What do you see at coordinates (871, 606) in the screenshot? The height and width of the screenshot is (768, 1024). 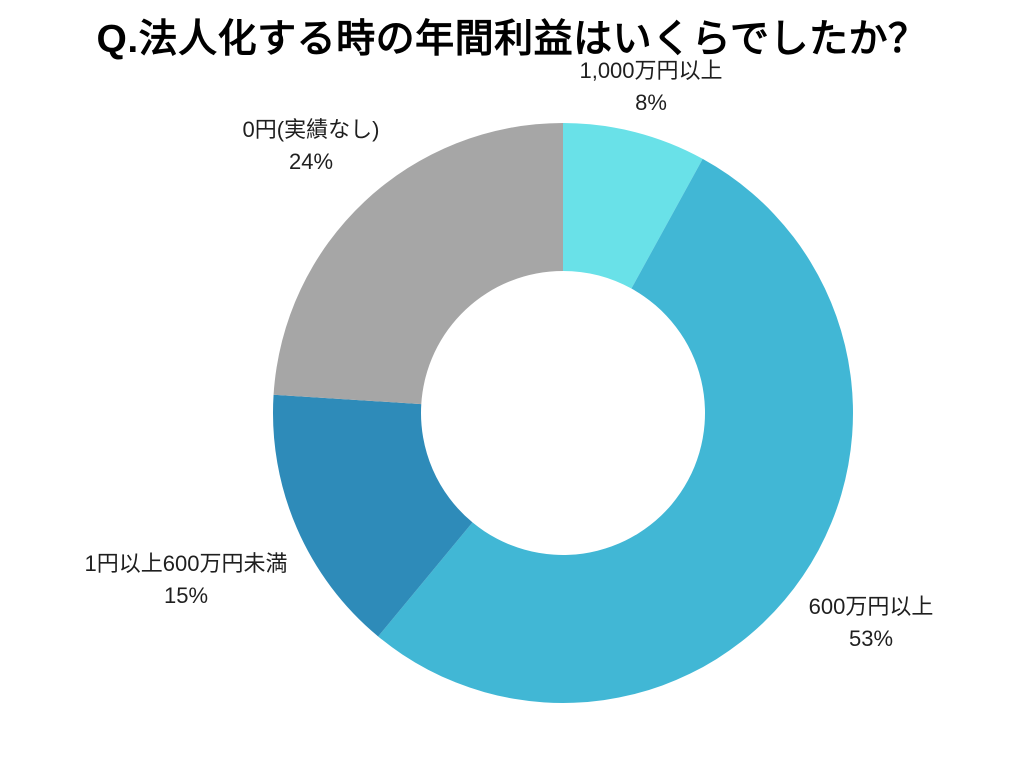 I see `segment-label-text: 600万円以上` at bounding box center [871, 606].